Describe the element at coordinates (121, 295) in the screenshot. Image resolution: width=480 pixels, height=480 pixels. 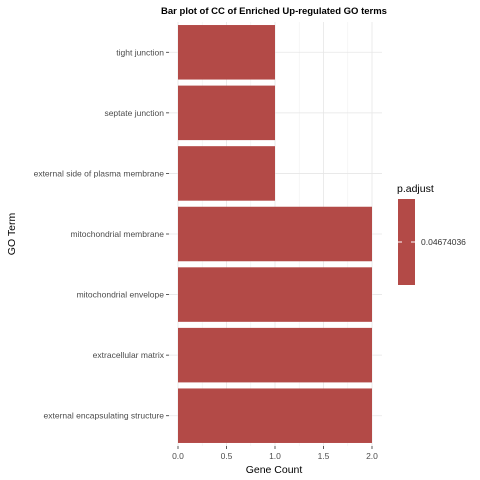
I see `y-tick-label: mitochondrial envelope` at that location.